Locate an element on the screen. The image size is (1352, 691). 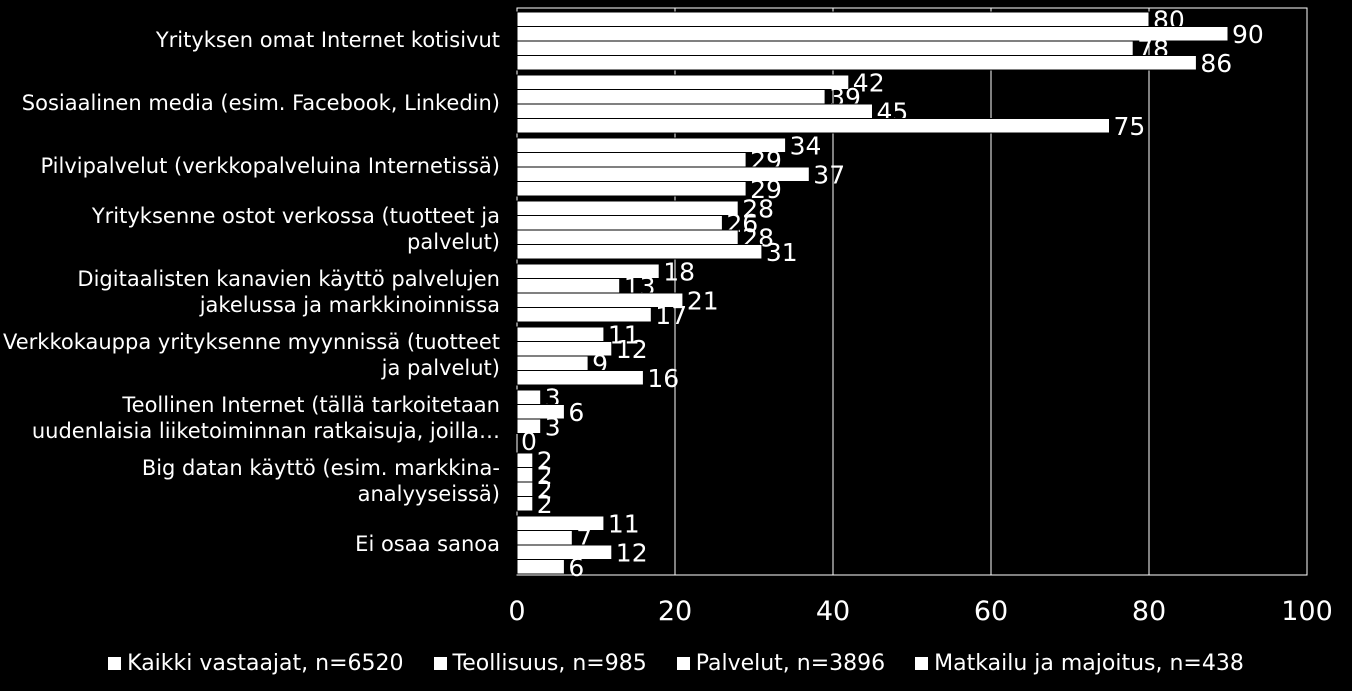
legend-item: Kaikki vastaajat, n=6520 is located at coordinates (256, 663).